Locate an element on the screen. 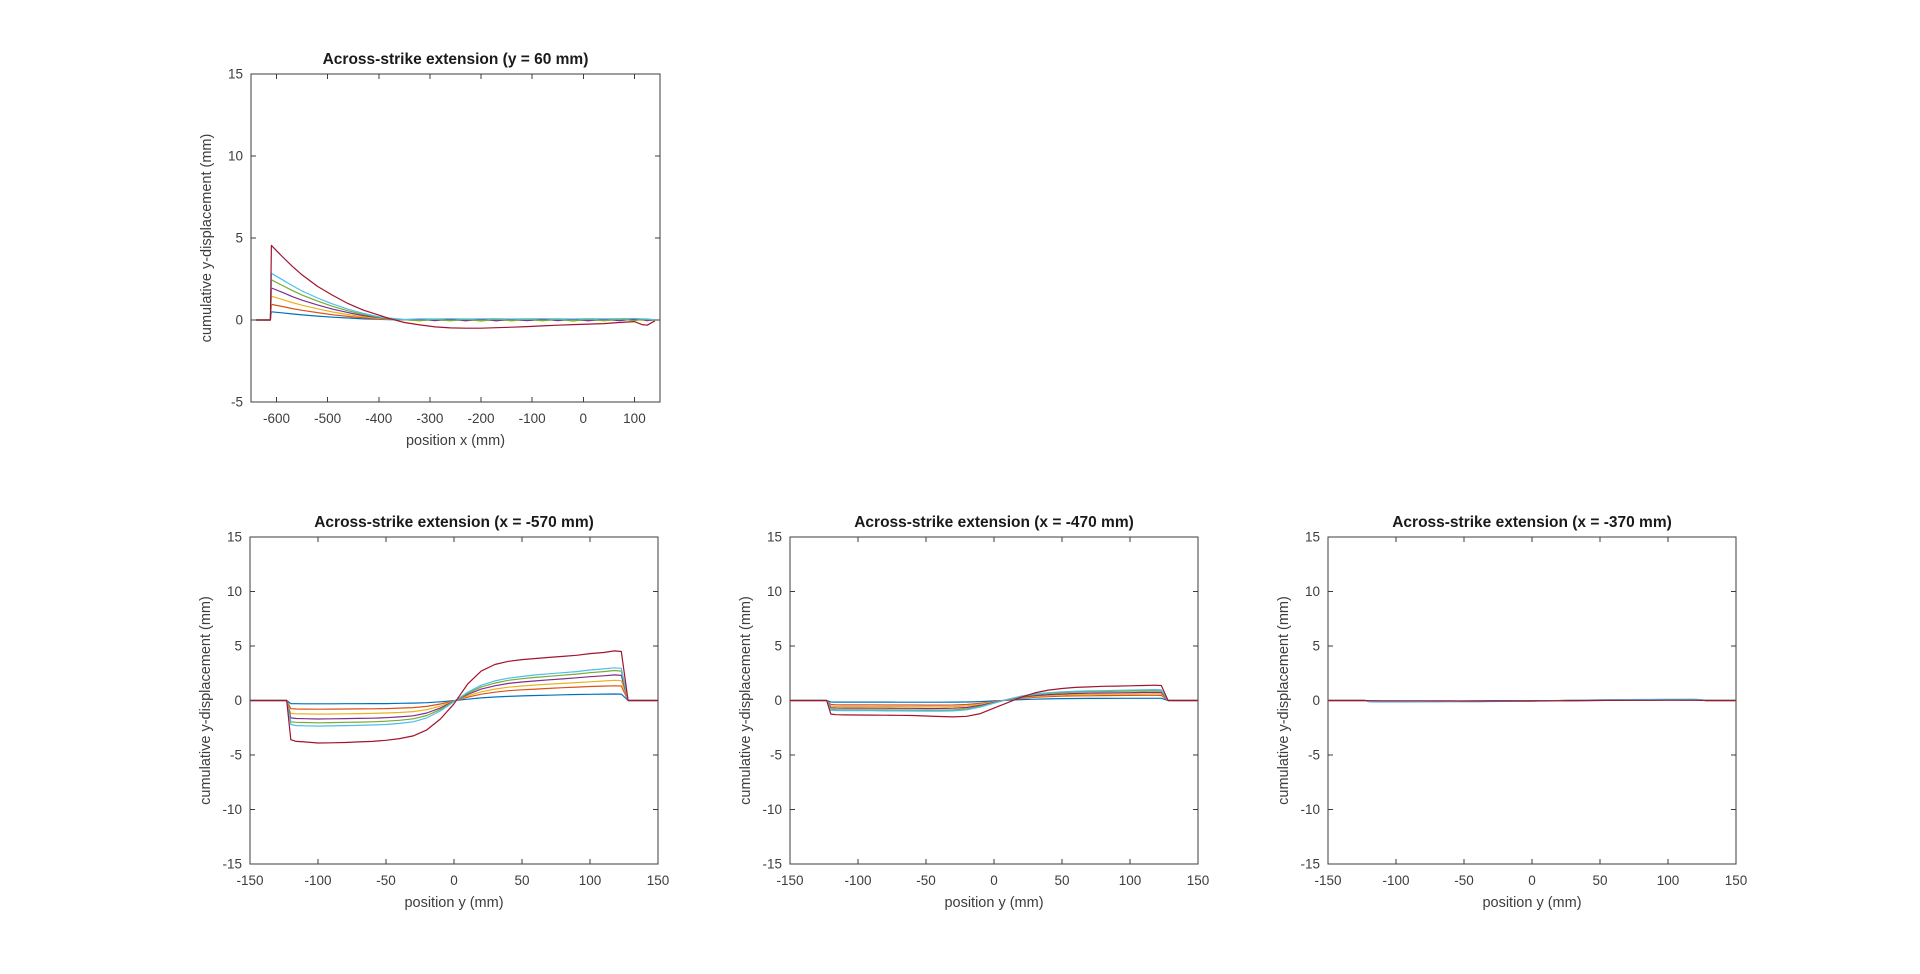  bottom-right-ytick-label-4: 5 is located at coordinates (1316, 646).